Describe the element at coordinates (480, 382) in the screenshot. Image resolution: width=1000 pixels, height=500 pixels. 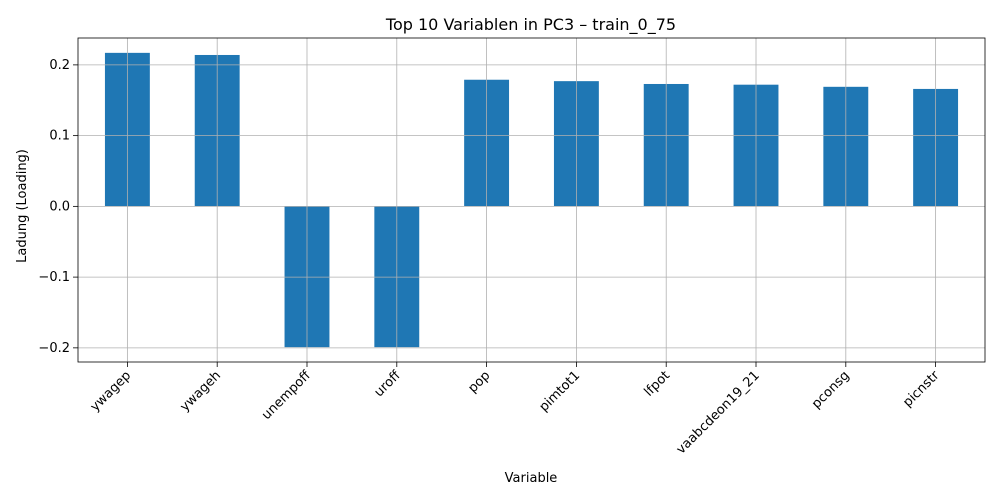
I see `x-tick-label: pop` at that location.